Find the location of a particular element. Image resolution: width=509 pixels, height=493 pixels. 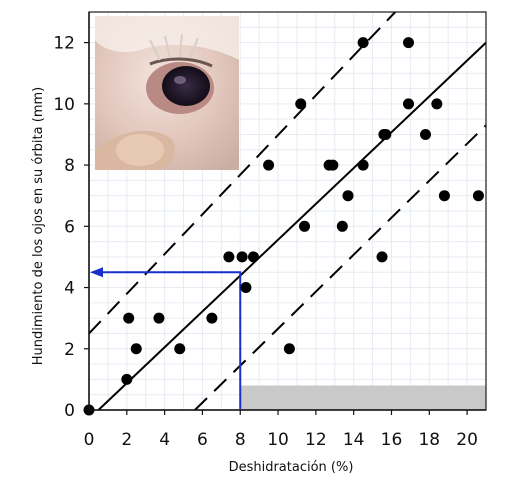

shaded-region is located at coordinates (363, 397).